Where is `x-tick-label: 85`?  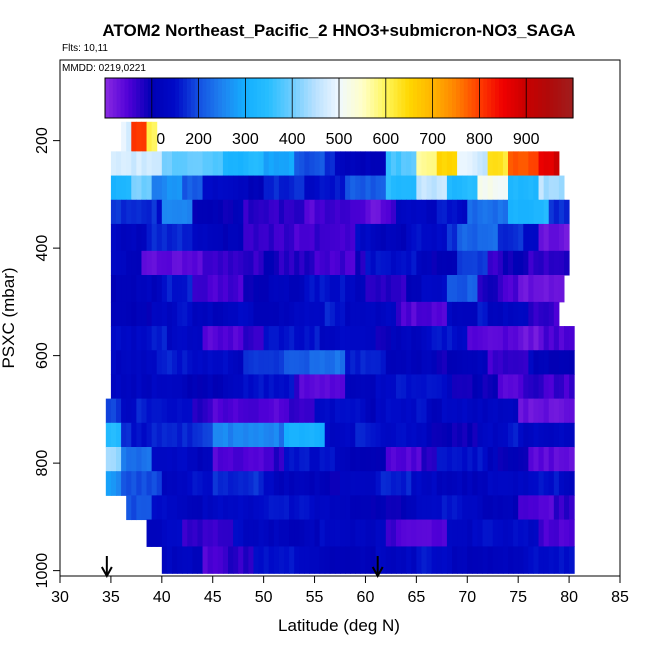 x-tick-label: 85 is located at coordinates (620, 597).